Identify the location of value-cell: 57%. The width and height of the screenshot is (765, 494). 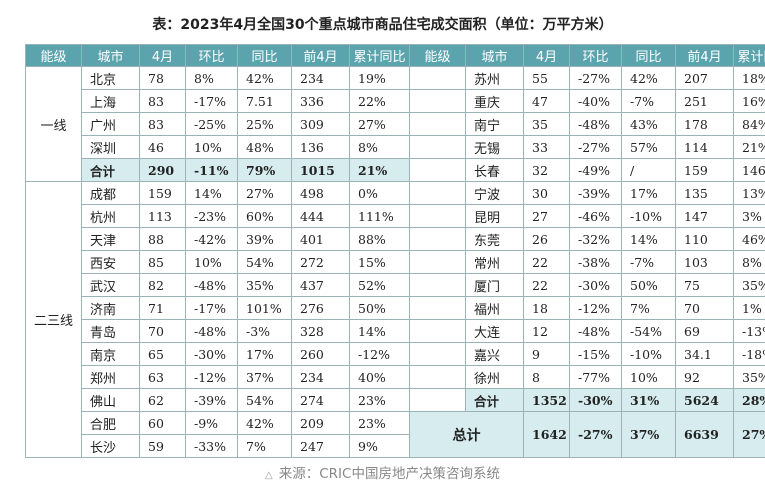
(648, 147).